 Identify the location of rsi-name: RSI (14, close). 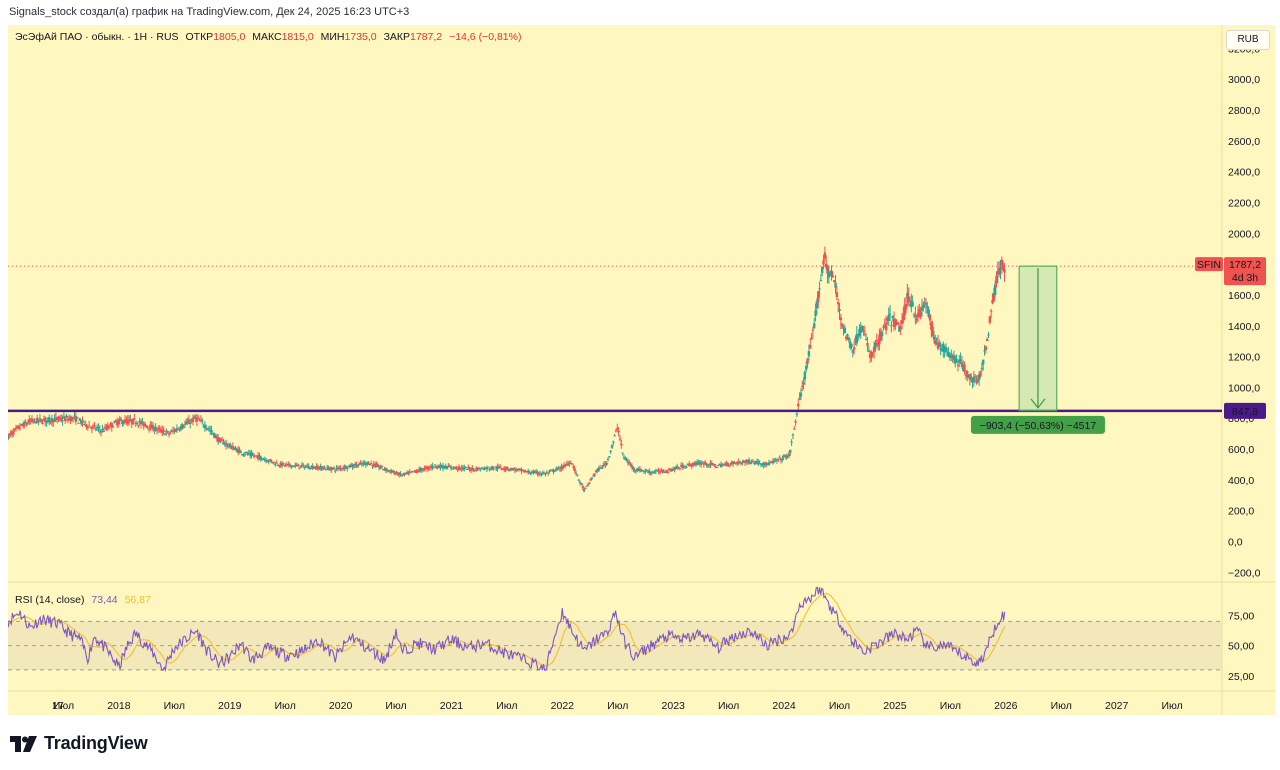
(50, 600).